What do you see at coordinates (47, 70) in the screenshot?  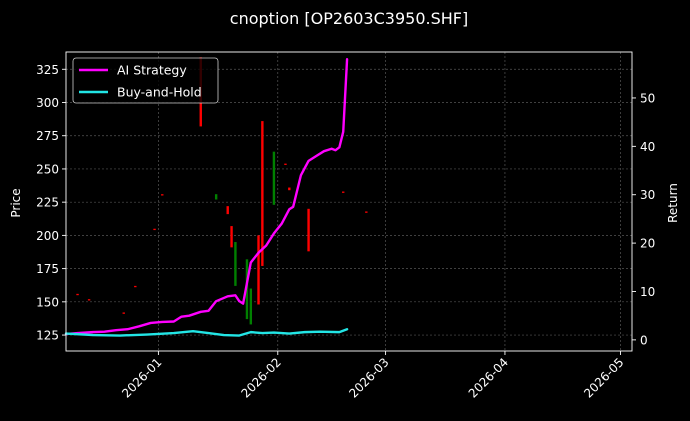 I see `y-tick-label: 325` at bounding box center [47, 70].